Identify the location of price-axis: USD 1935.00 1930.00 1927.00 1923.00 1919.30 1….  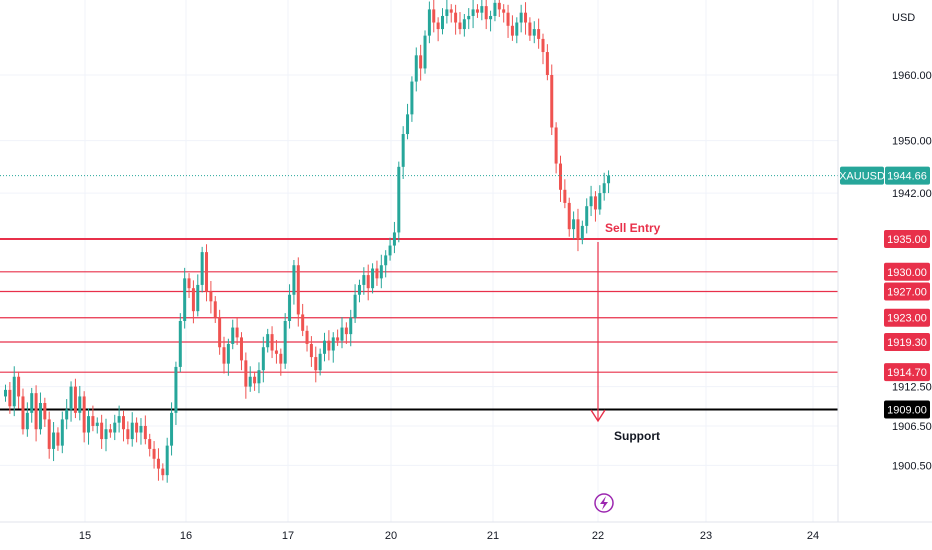
(884, 261).